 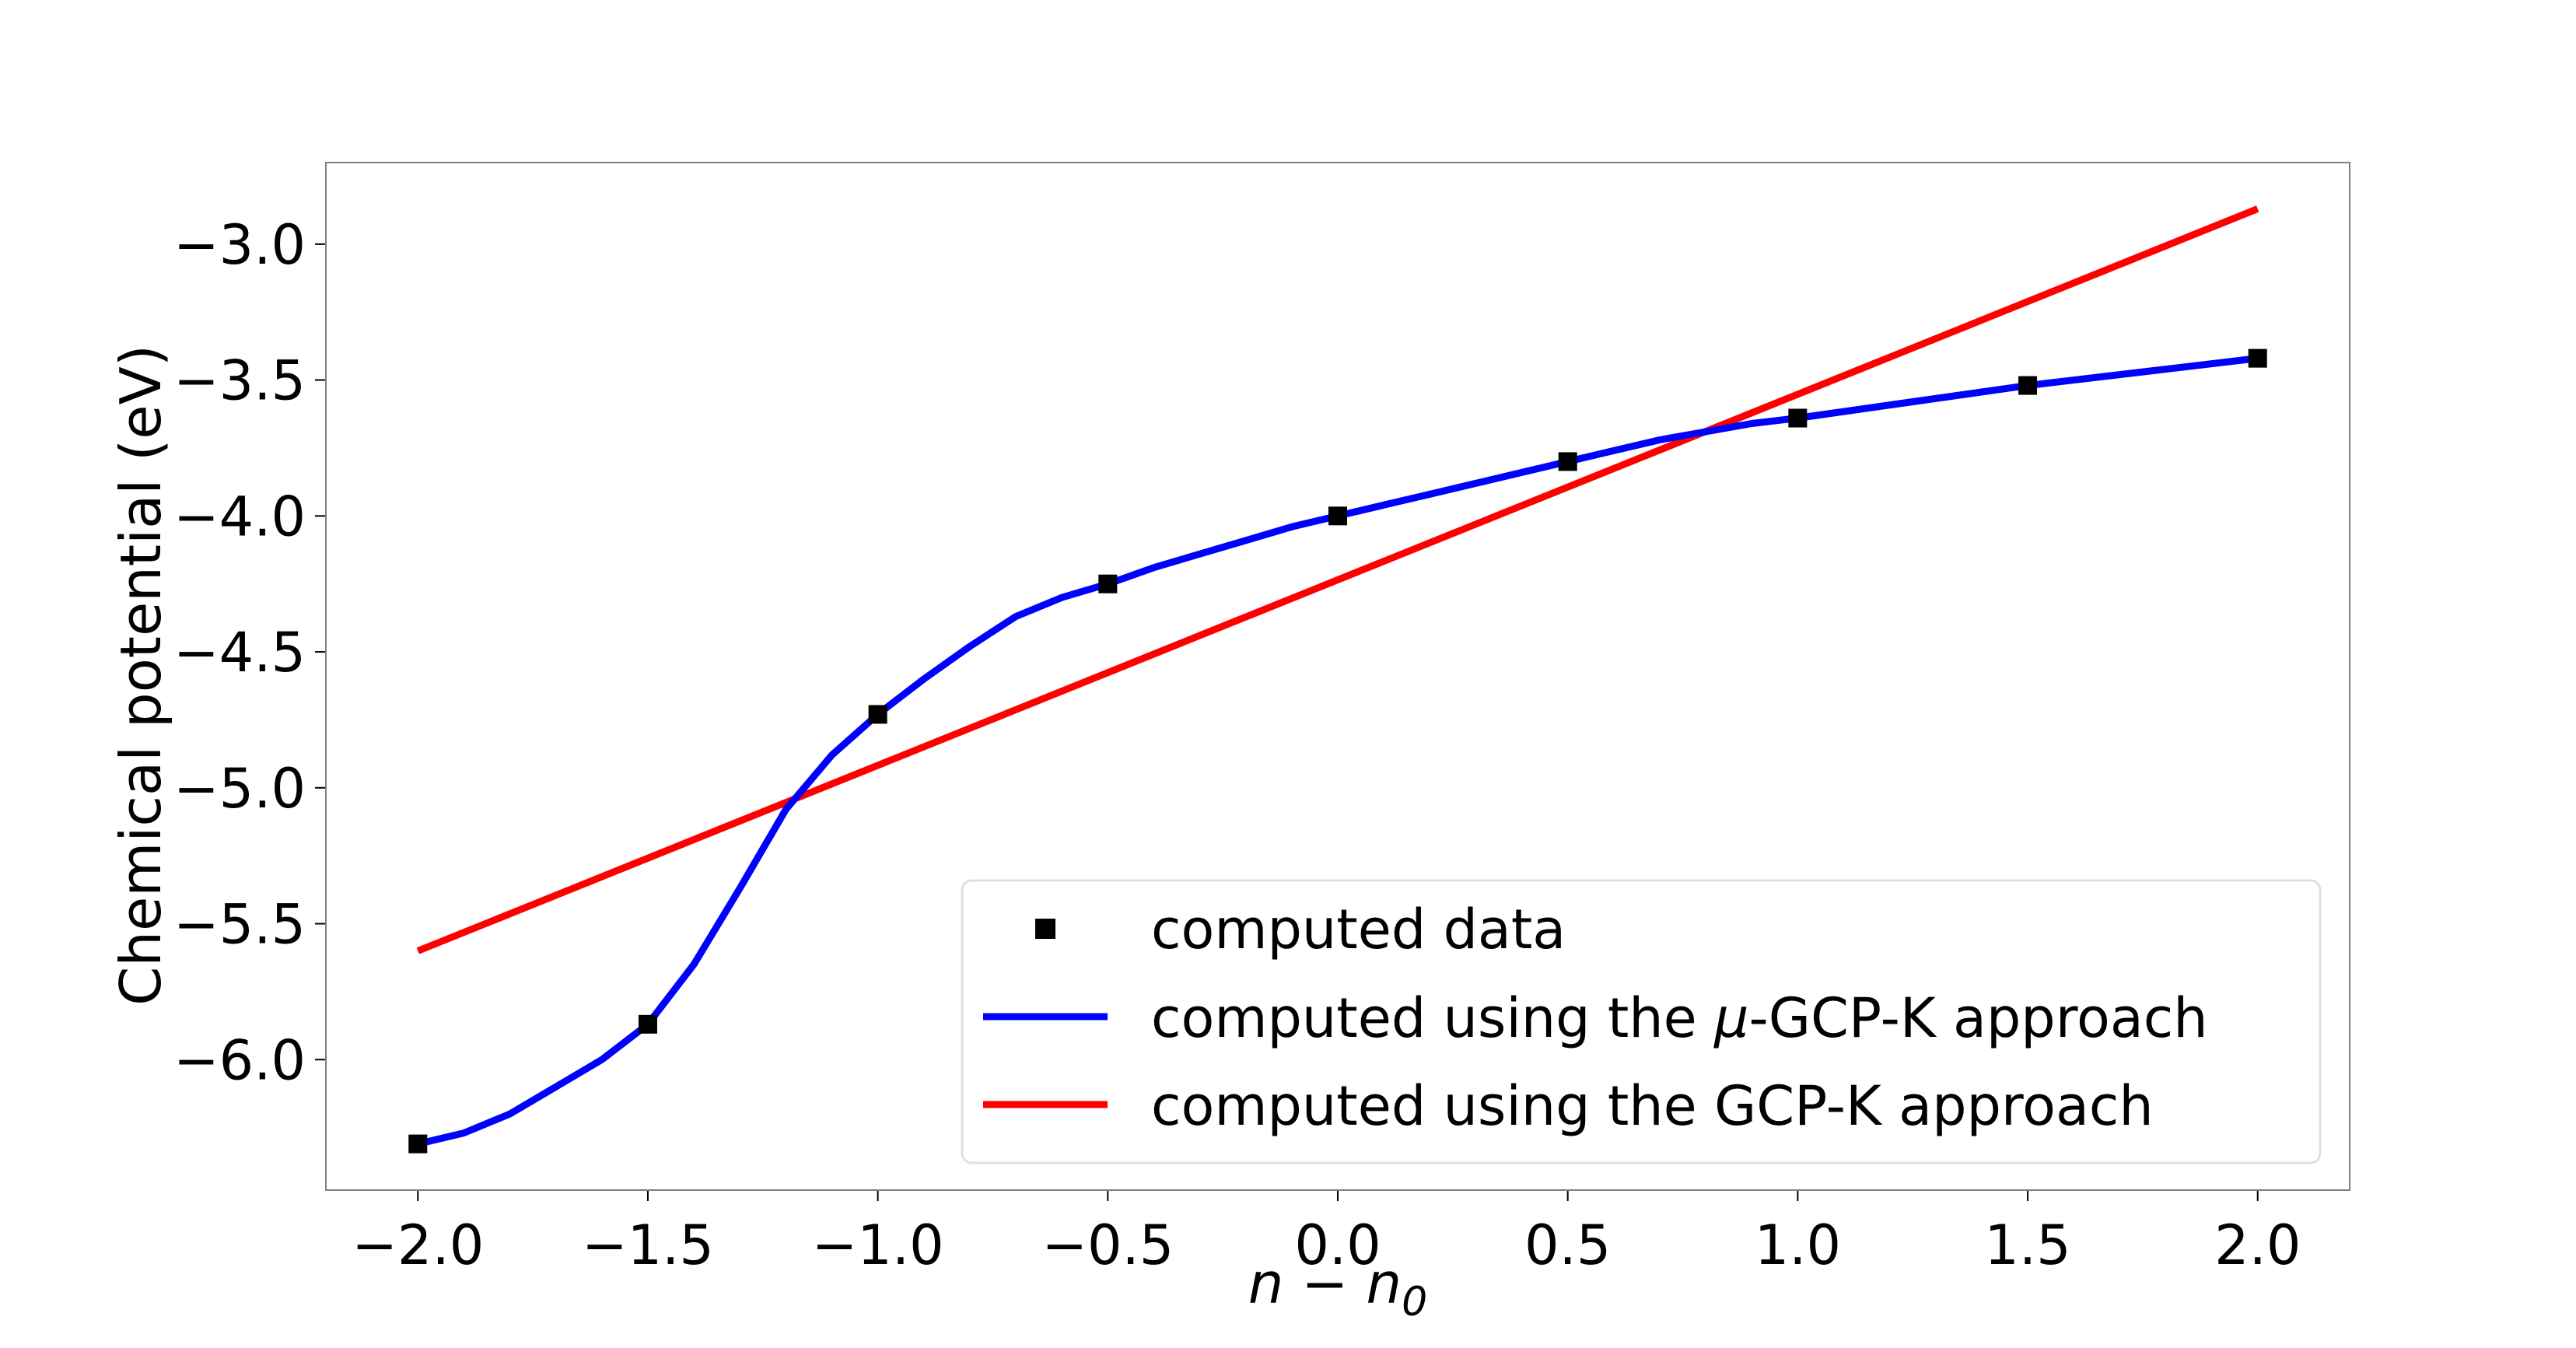 What do you see at coordinates (1108, 1245) in the screenshot?
I see `x-tick-label: −0.5` at bounding box center [1108, 1245].